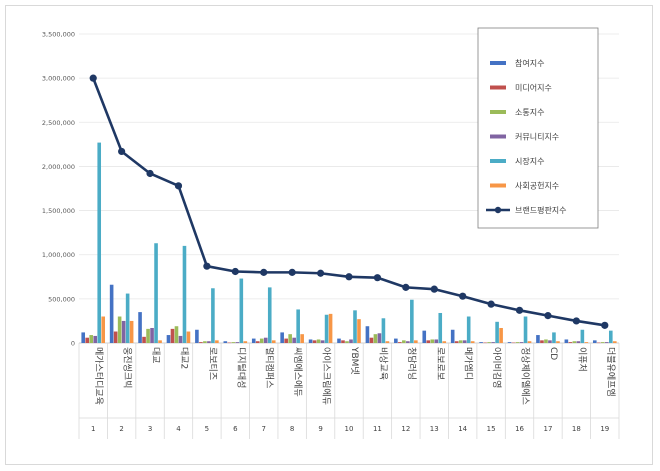 The image size is (660, 471). I want to click on y-tick-label-5: 2,500,000, so click(58, 123).